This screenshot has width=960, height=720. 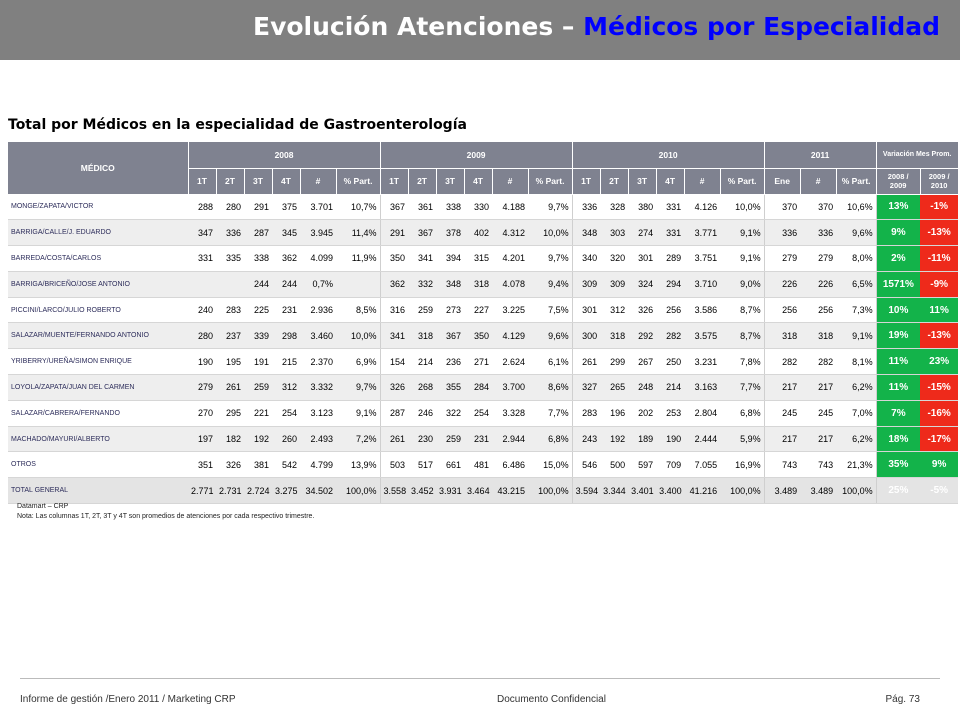 I want to click on cell-y2008: 270, so click(x=202, y=413).